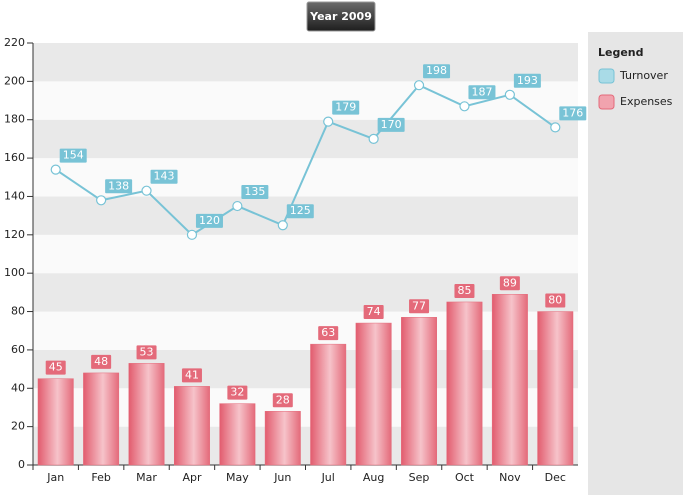 The width and height of the screenshot is (683, 495). I want to click on y-tick-label: 140, so click(14, 195).